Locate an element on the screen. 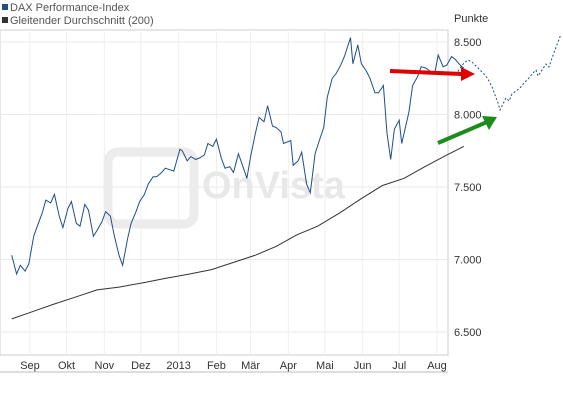 This screenshot has width=563, height=400. y-tick-label: 7.000 is located at coordinates (468, 261).